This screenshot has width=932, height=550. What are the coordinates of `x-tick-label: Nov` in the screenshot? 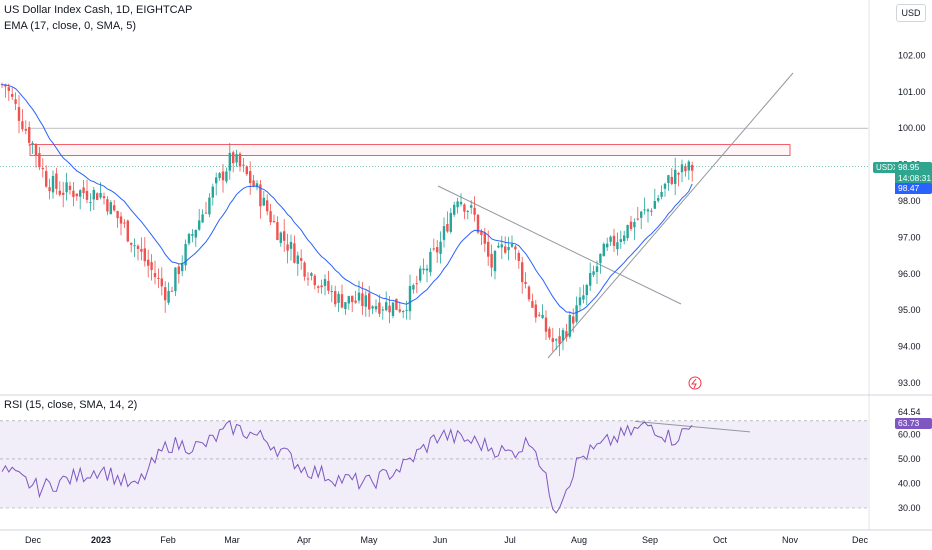 It's located at (790, 540).